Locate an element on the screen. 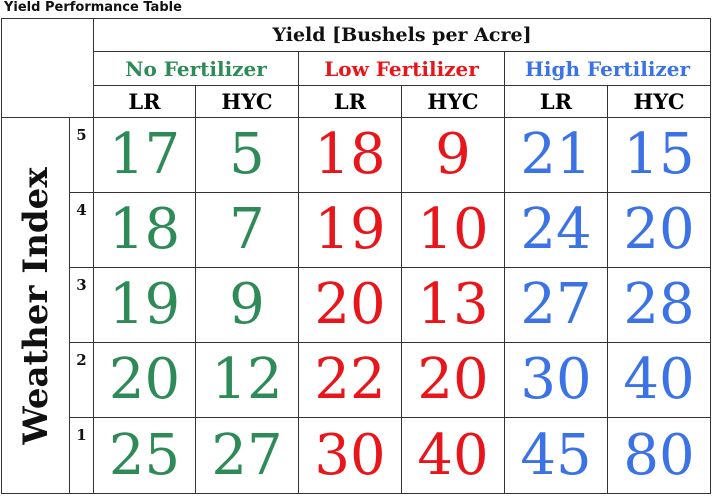 Image resolution: width=712 pixels, height=499 pixels. weather-index-text: Weather Index is located at coordinates (35, 305).